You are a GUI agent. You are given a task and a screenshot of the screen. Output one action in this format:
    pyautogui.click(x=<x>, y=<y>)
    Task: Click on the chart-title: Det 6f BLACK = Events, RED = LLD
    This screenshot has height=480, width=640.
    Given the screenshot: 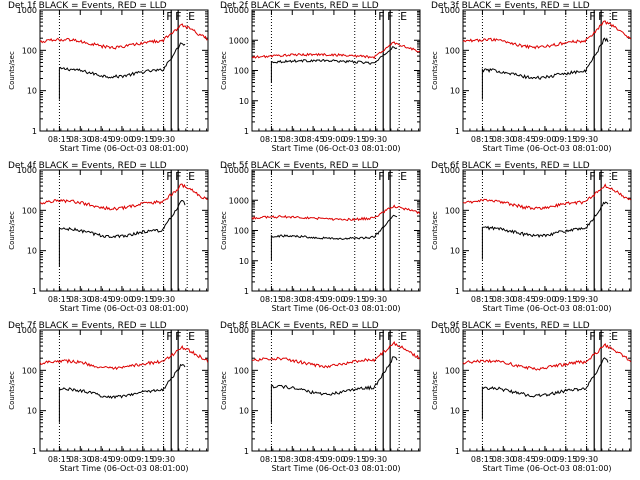 What is the action you would take?
    pyautogui.click(x=510, y=166)
    